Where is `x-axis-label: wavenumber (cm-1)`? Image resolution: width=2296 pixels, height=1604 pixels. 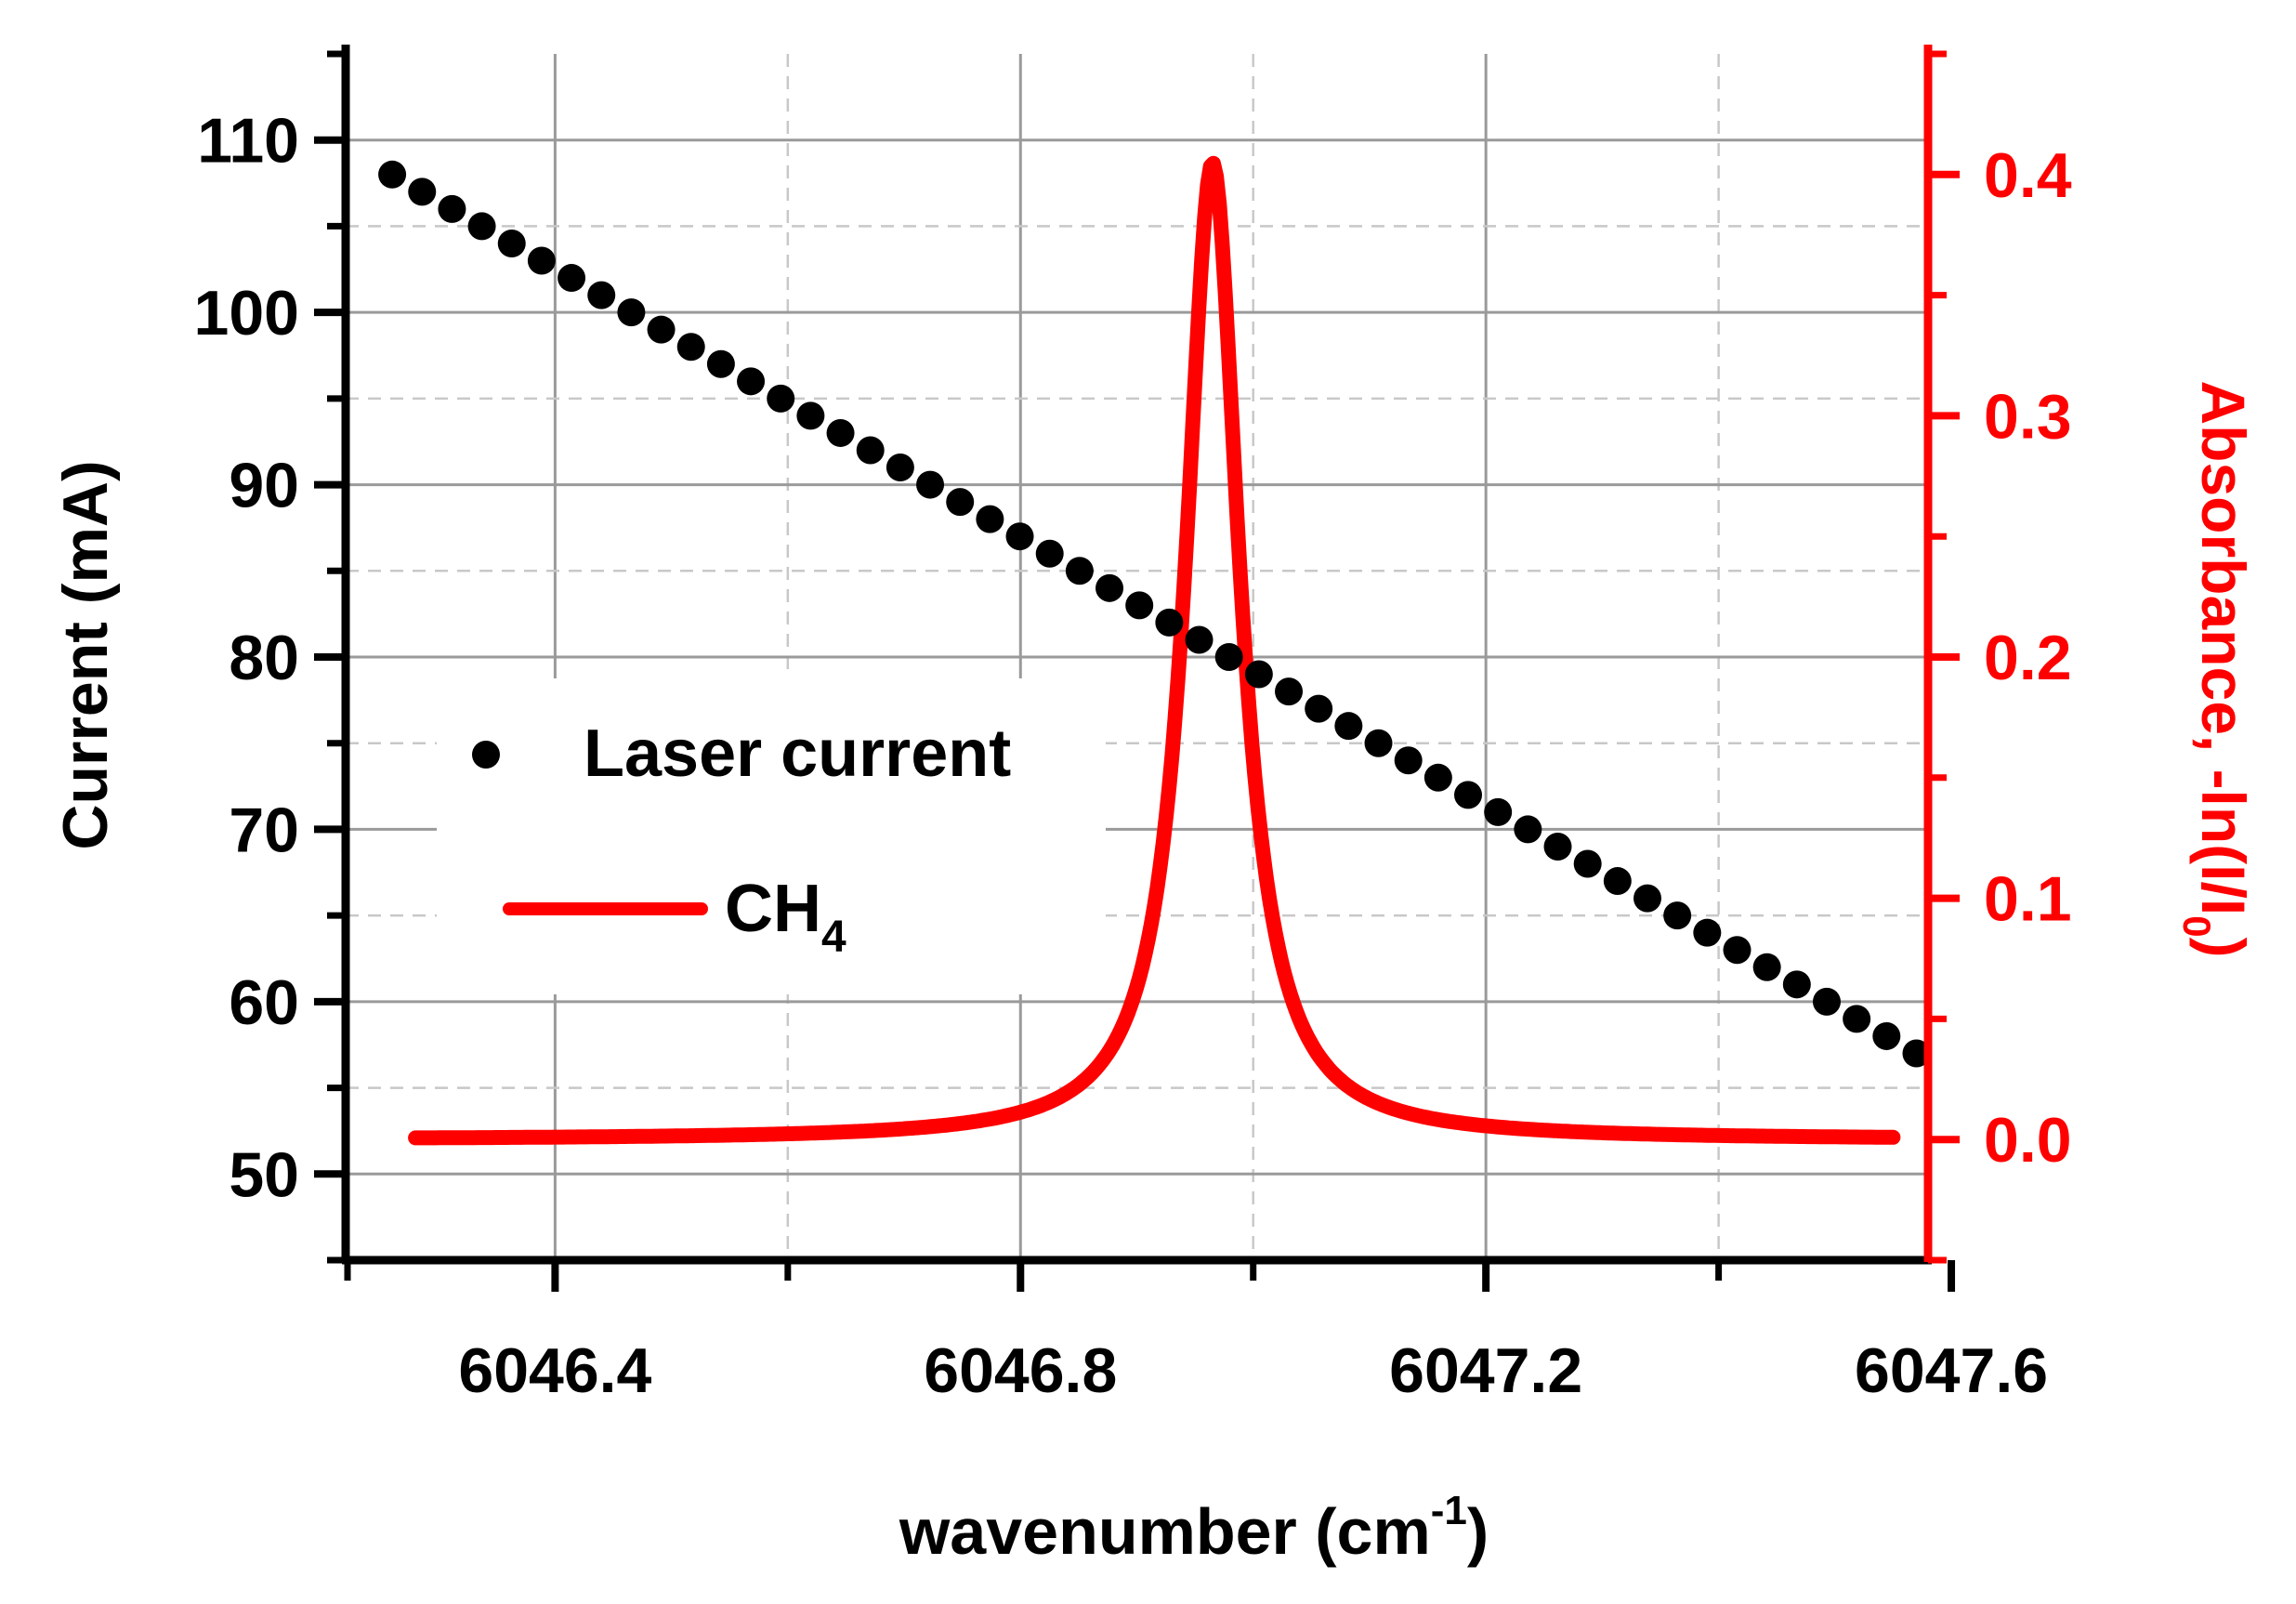 x-axis-label: wavenumber (cm-1) is located at coordinates (1194, 1528).